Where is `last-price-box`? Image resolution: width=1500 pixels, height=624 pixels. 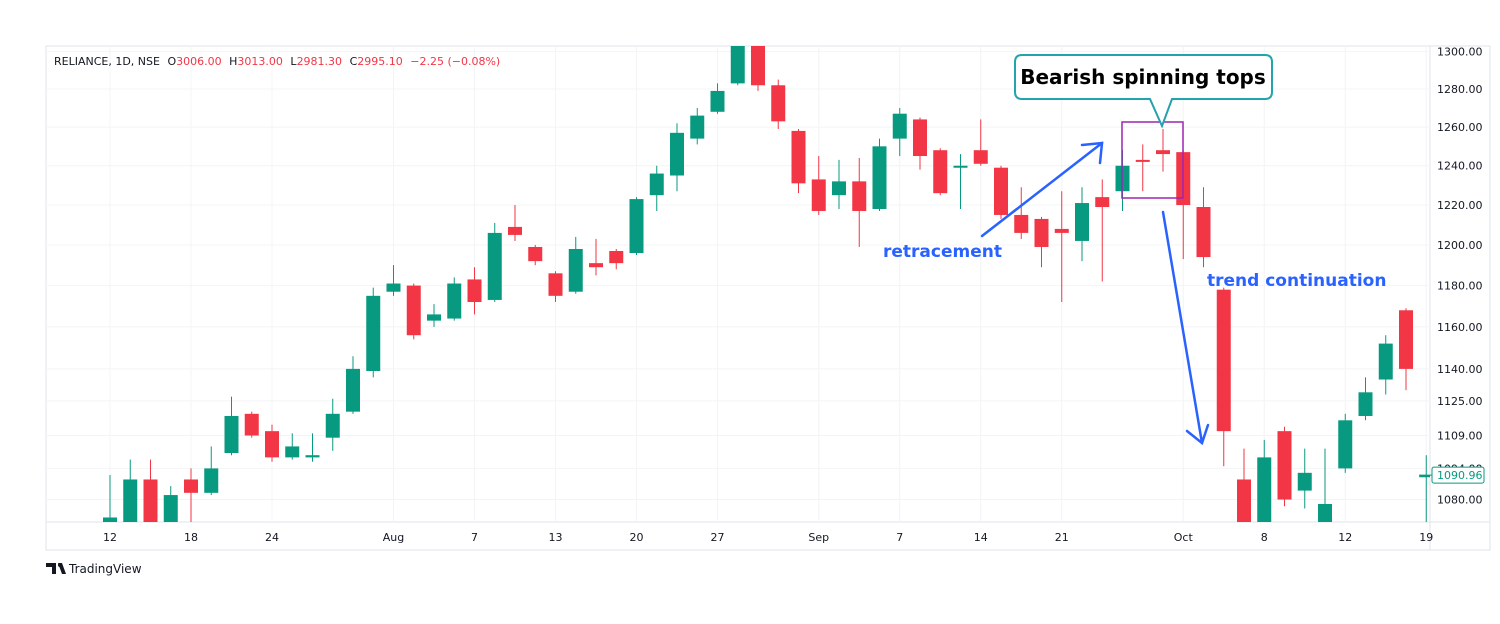
last-price-box is located at coordinates (1458, 475).